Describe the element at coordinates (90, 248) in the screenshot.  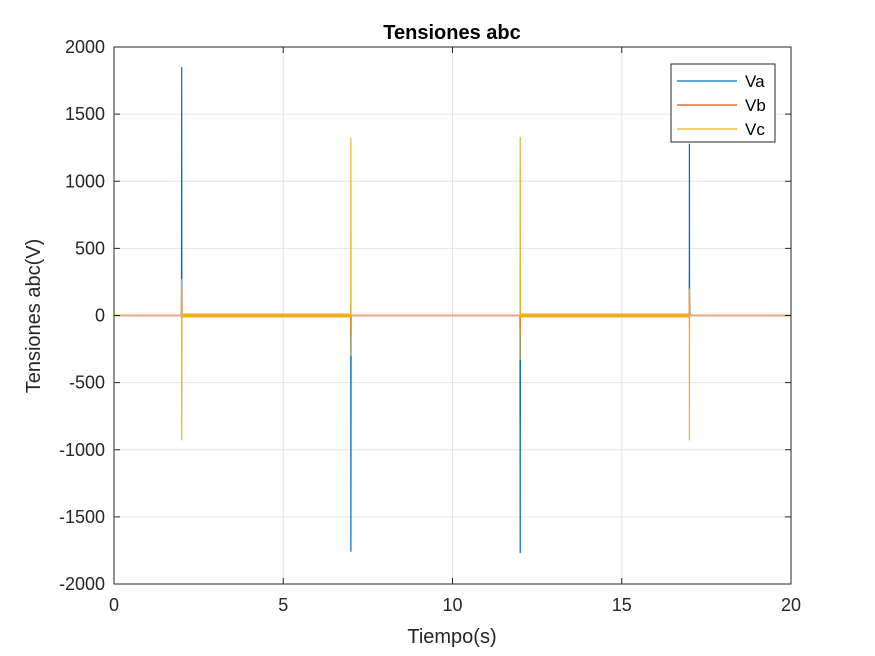
I see `y-tick-label: 500` at that location.